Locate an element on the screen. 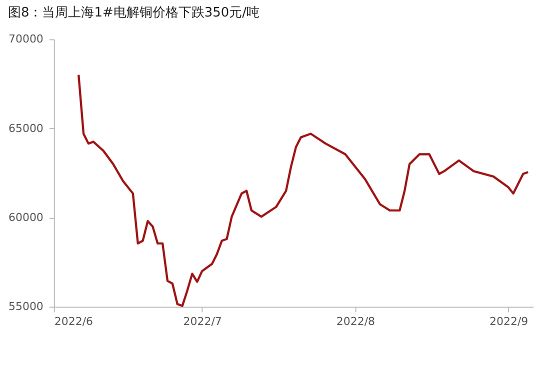 The width and height of the screenshot is (553, 384). x-tick-label: 2022/9 is located at coordinates (509, 321).